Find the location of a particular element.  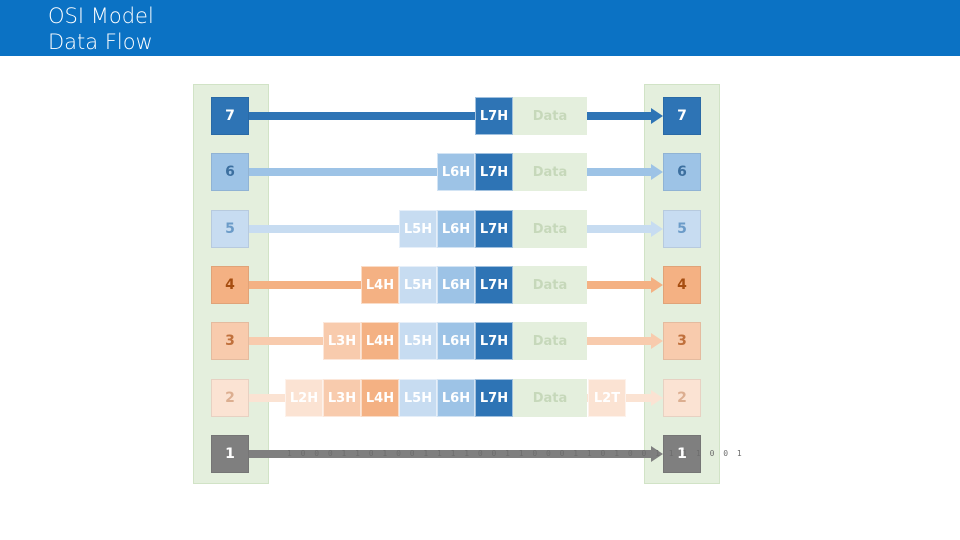

header-l7h-layer-2: L7H is located at coordinates (494, 398).